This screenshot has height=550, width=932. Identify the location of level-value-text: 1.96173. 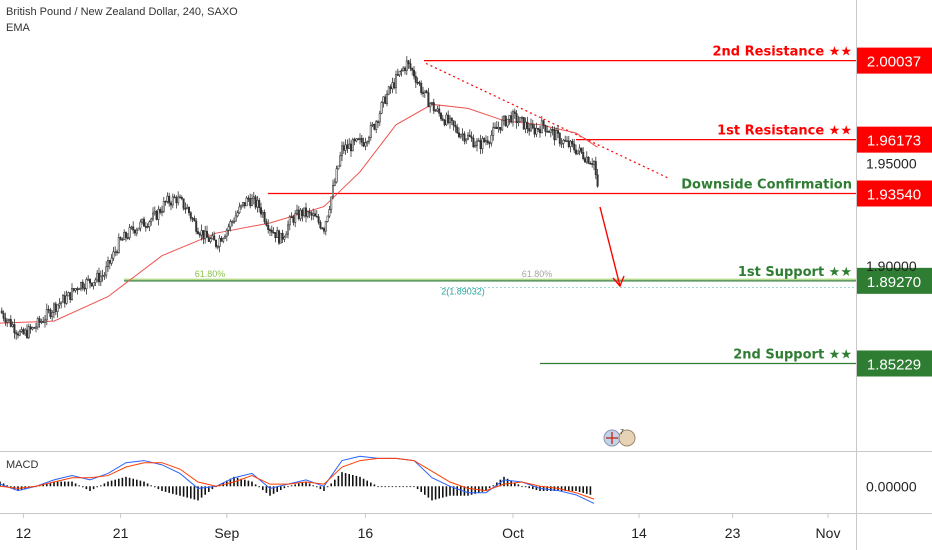
(894, 141).